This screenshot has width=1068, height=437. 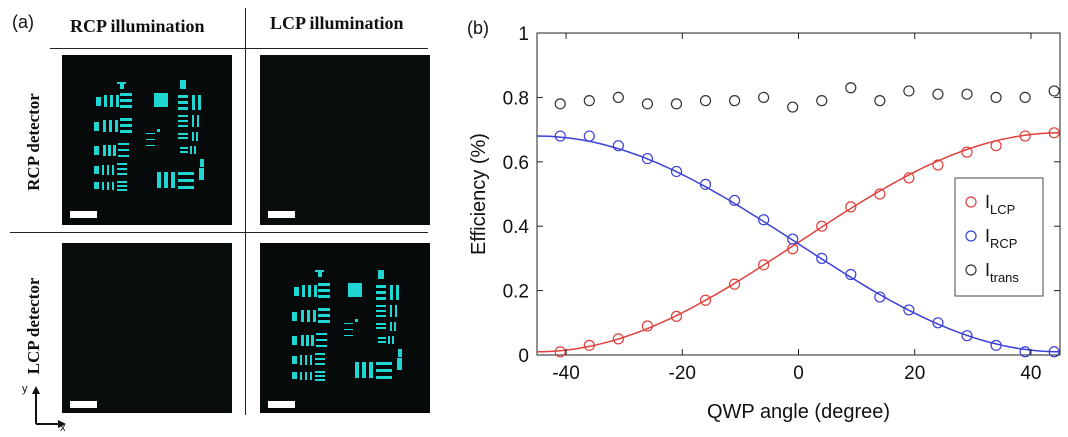 I want to click on x-tick-label: -40, so click(x=565, y=373).